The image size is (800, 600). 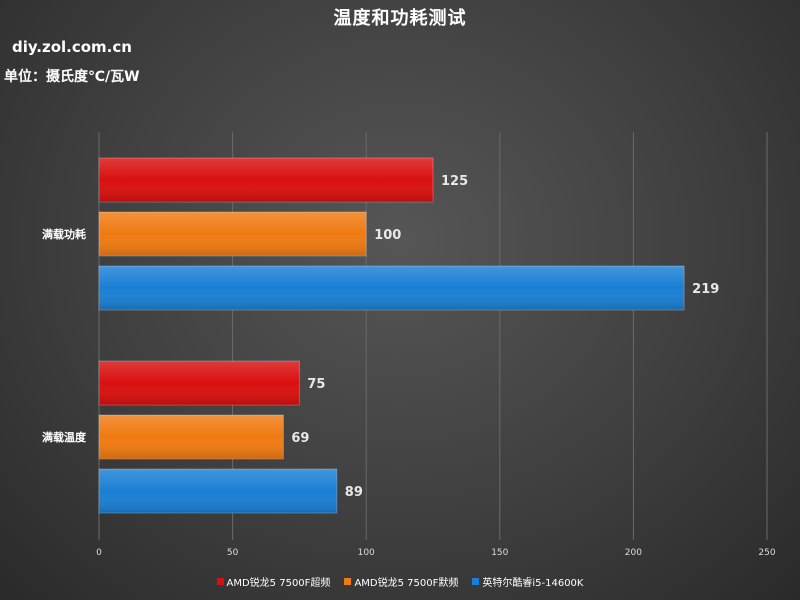 I want to click on data-label: 75, so click(x=316, y=384).